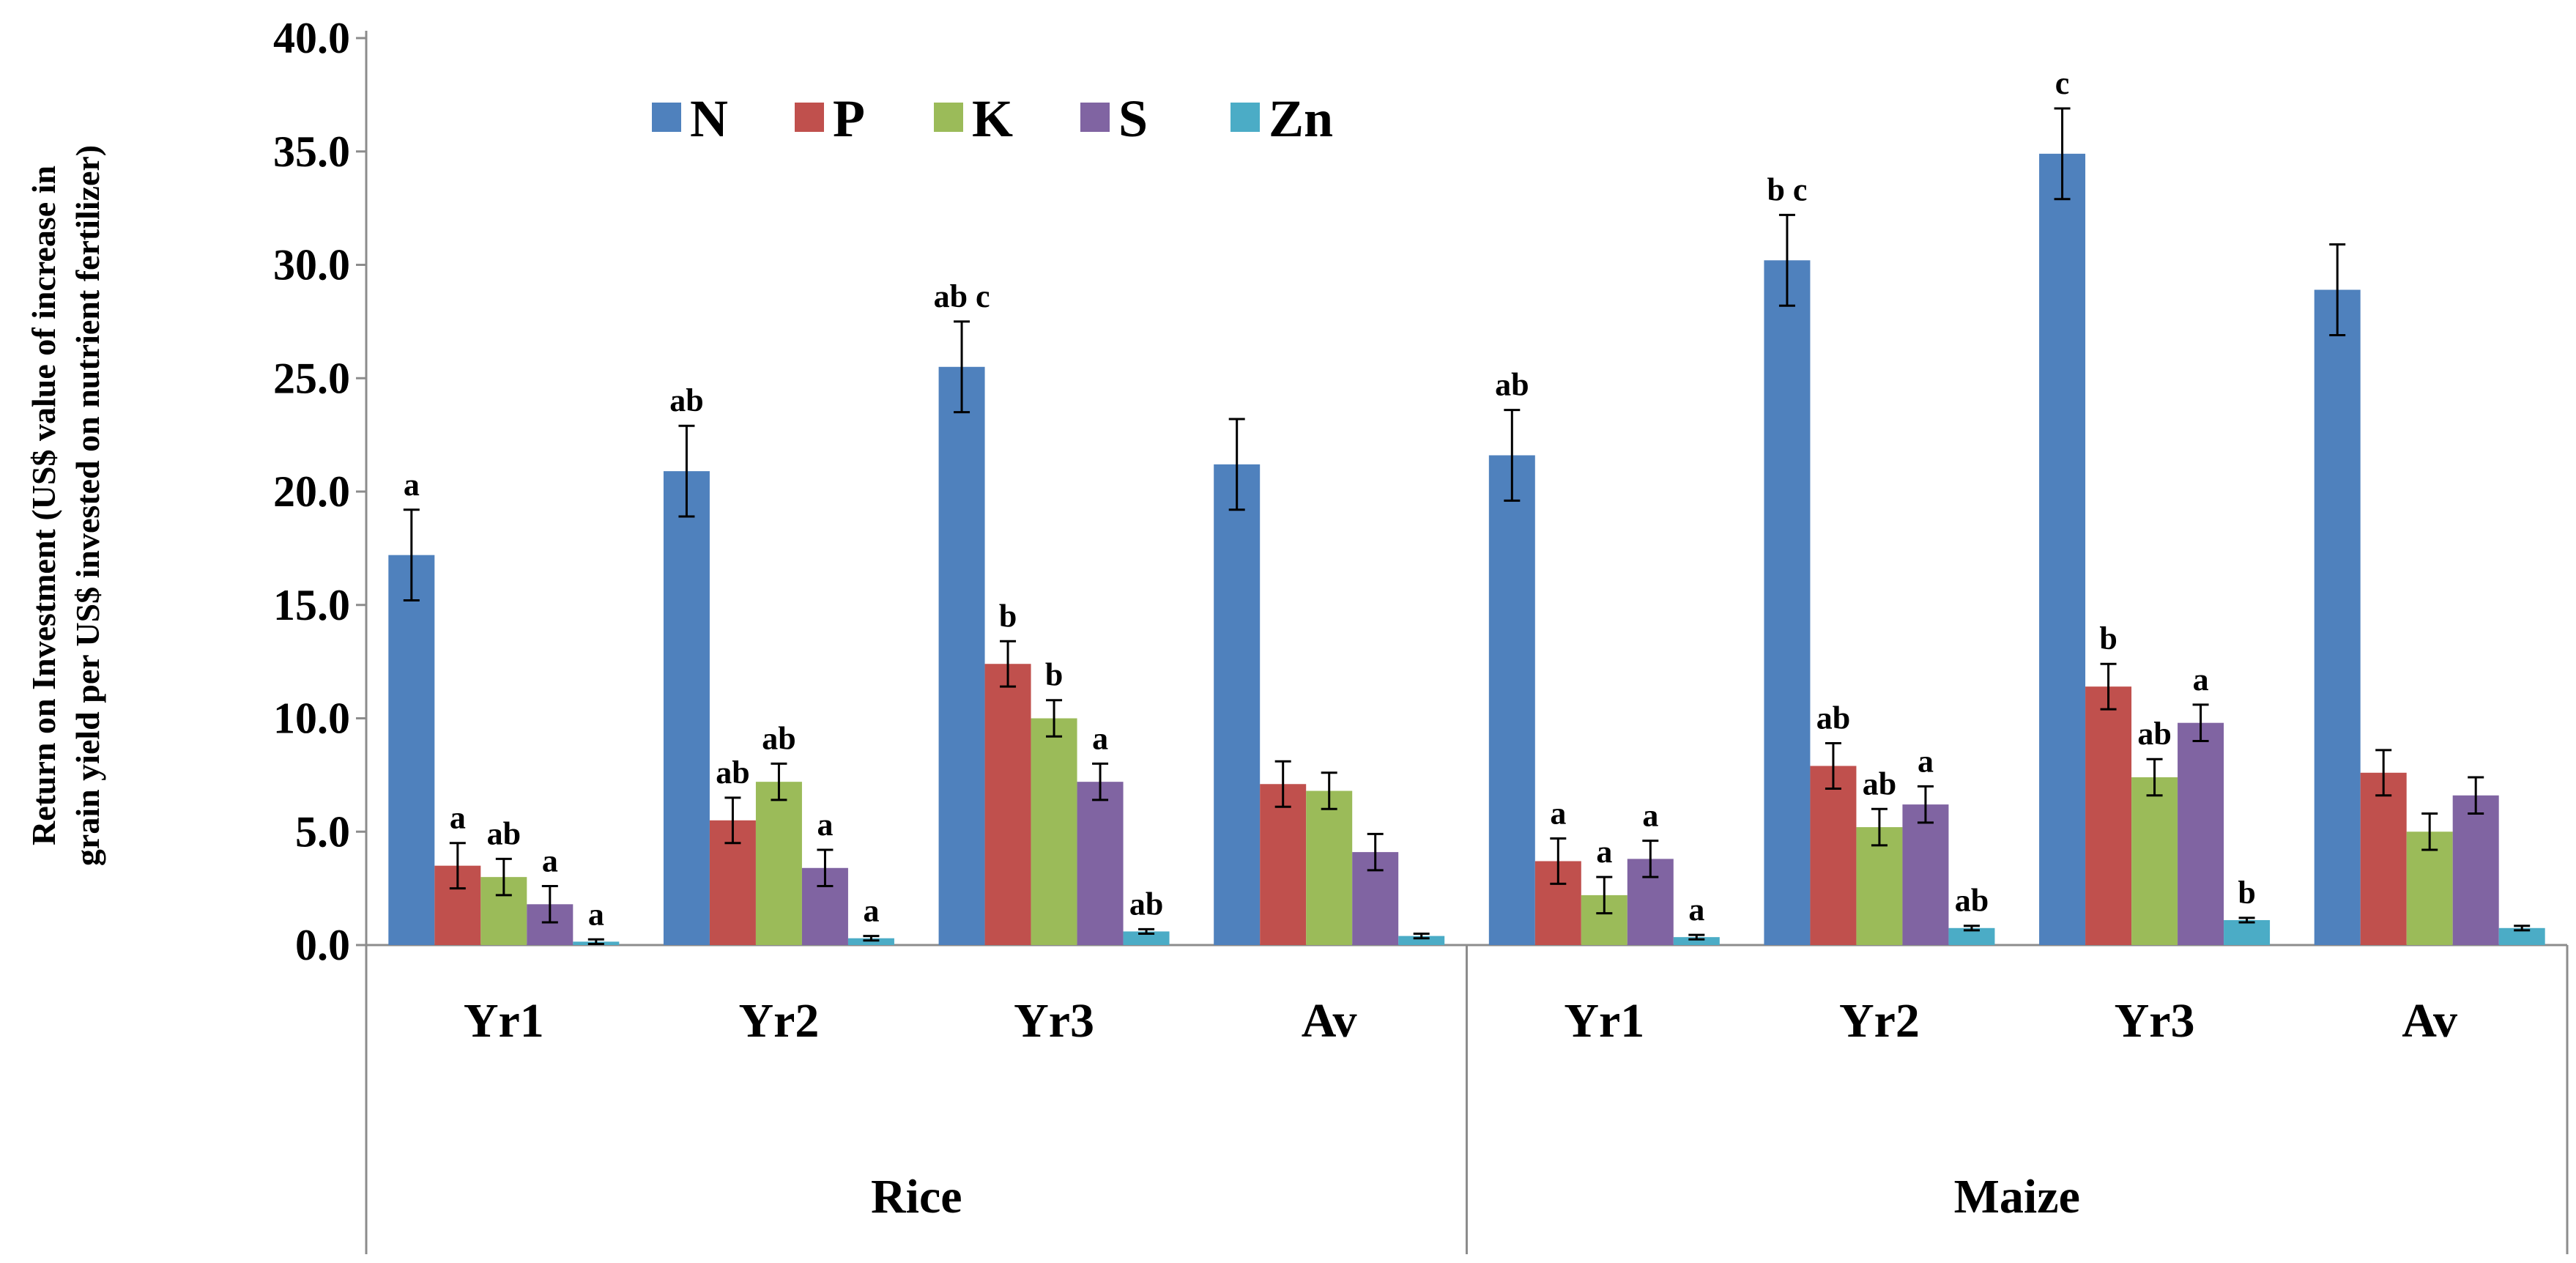 This screenshot has width=2576, height=1263. What do you see at coordinates (322, 945) in the screenshot?
I see `y-tick-label: 0.0` at bounding box center [322, 945].